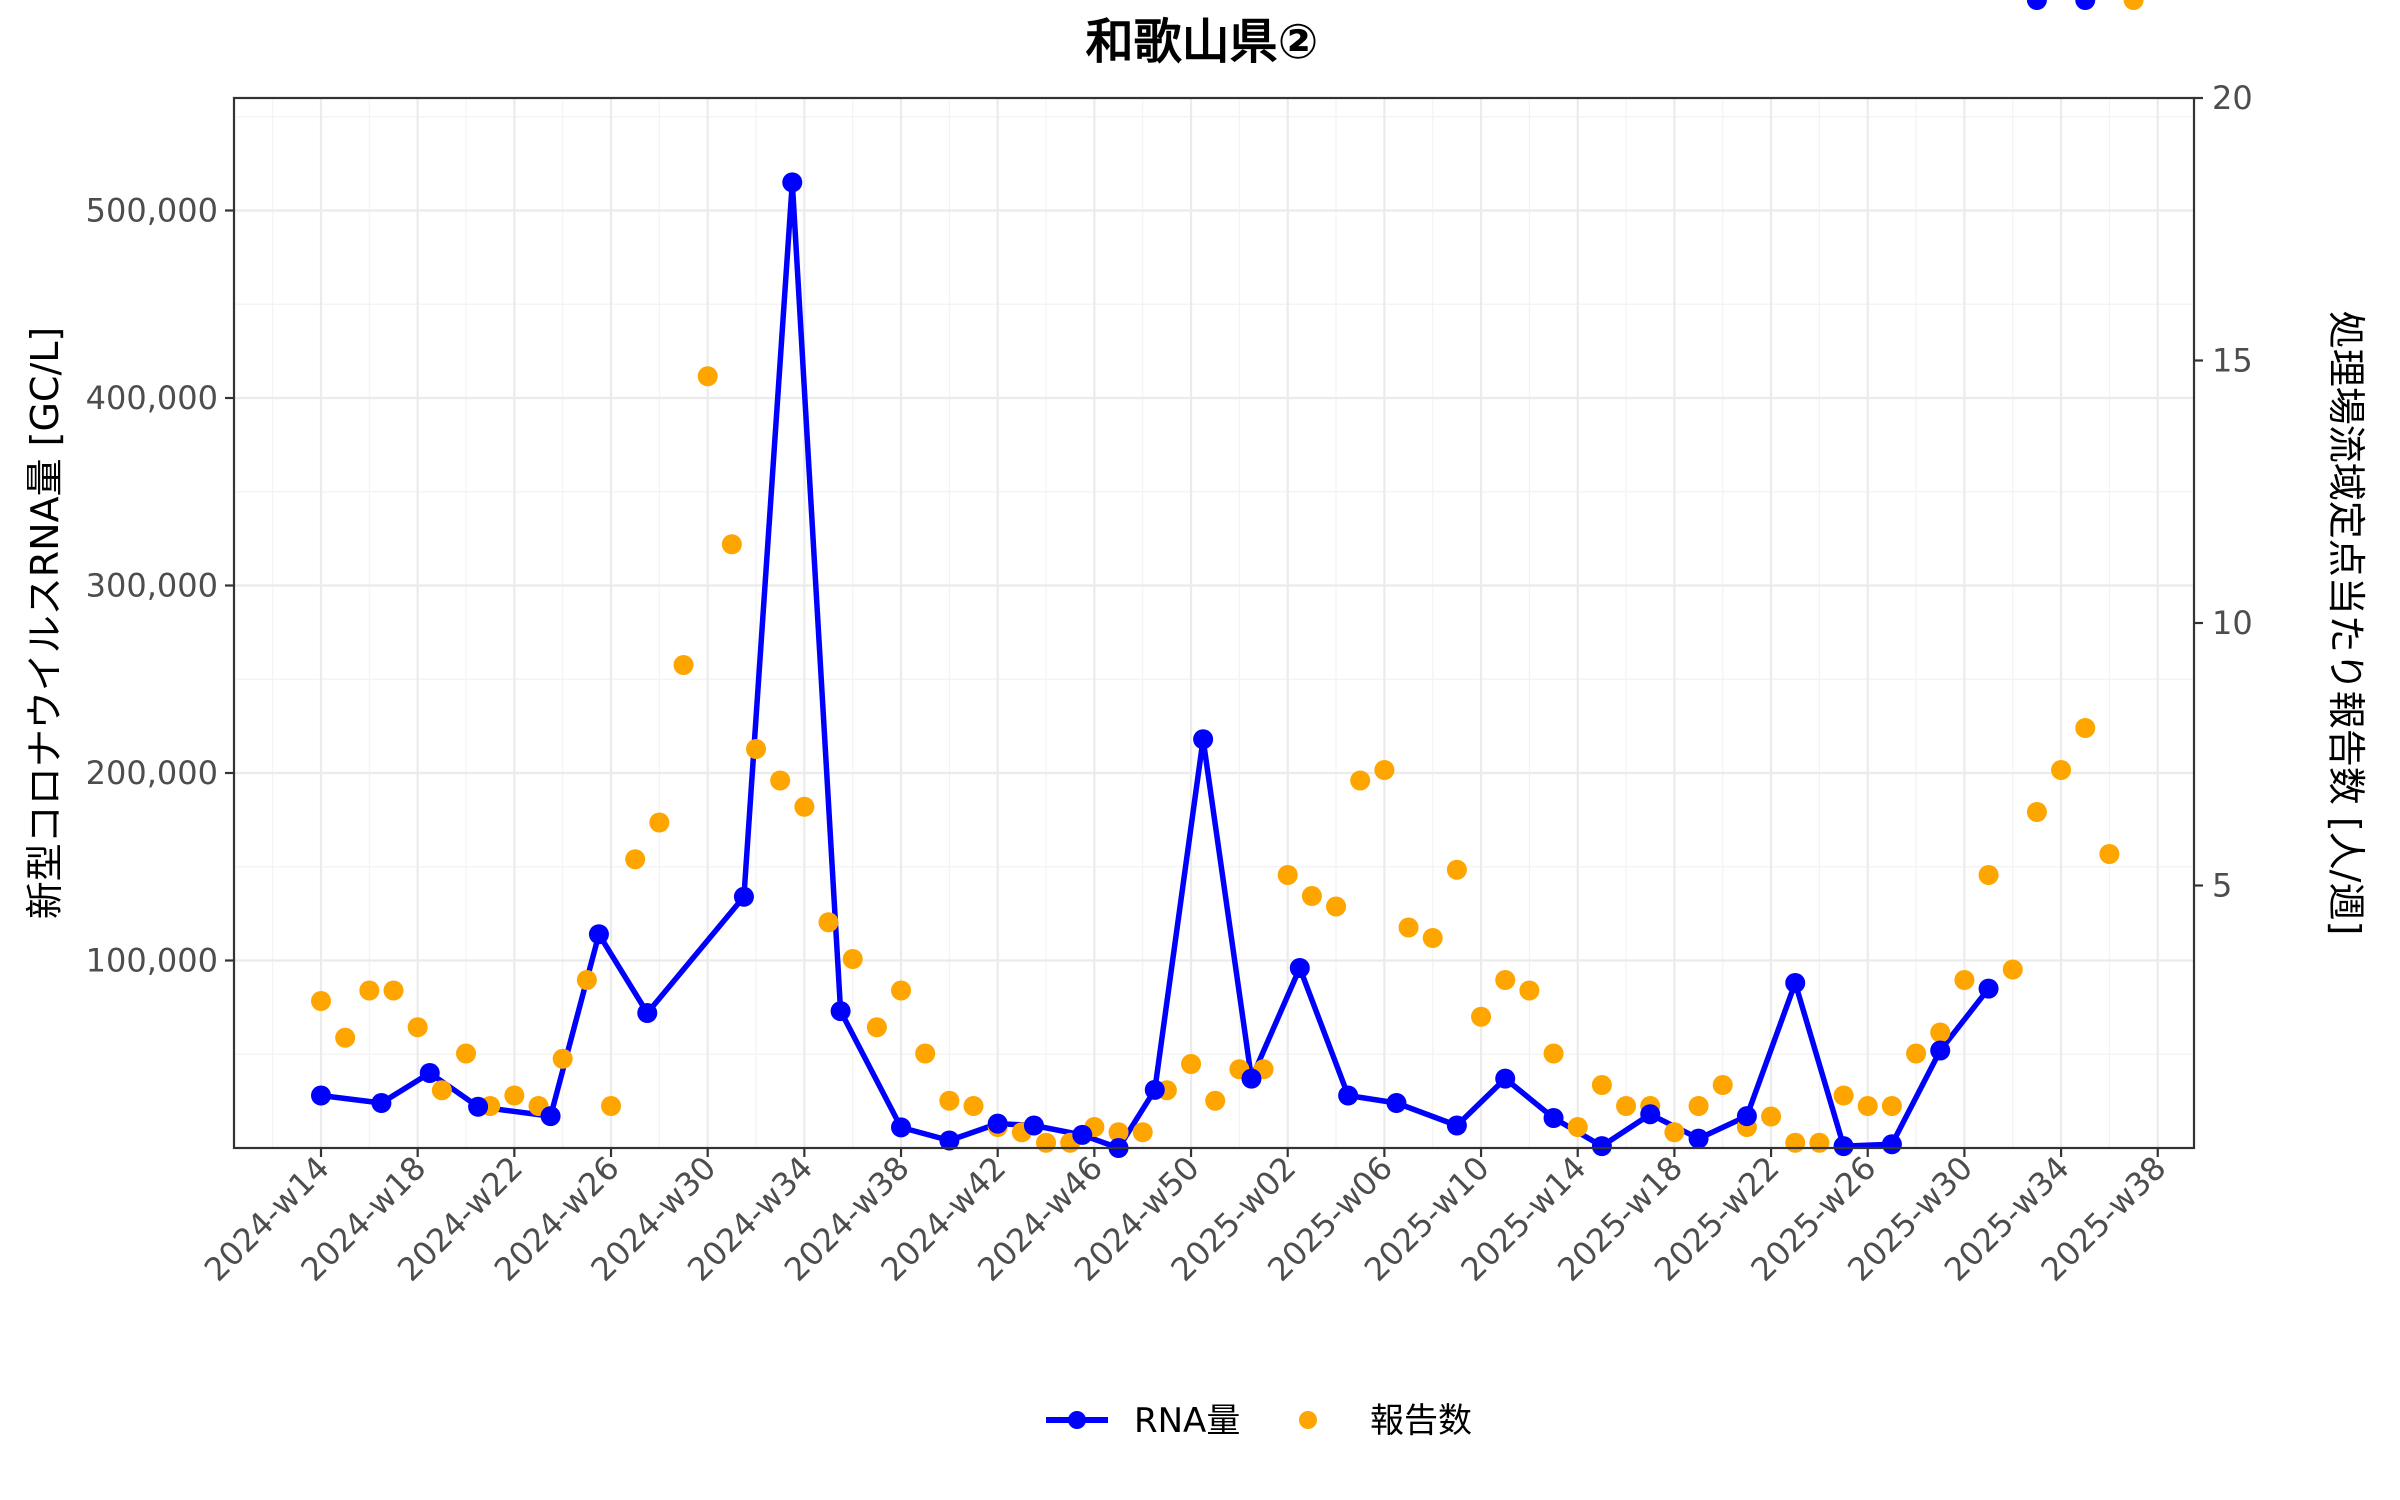  Describe the element at coordinates (2346, 623) in the screenshot. I see `y2-axis-title: 処理場流域定点当たり報告数 [人/週]` at that location.